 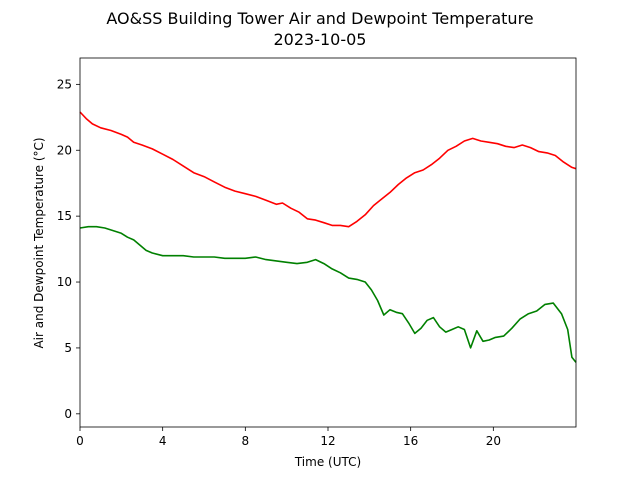 What do you see at coordinates (39, 242) in the screenshot?
I see `y-axis-label: Air and Dewpoint Temperature (°C)` at bounding box center [39, 242].